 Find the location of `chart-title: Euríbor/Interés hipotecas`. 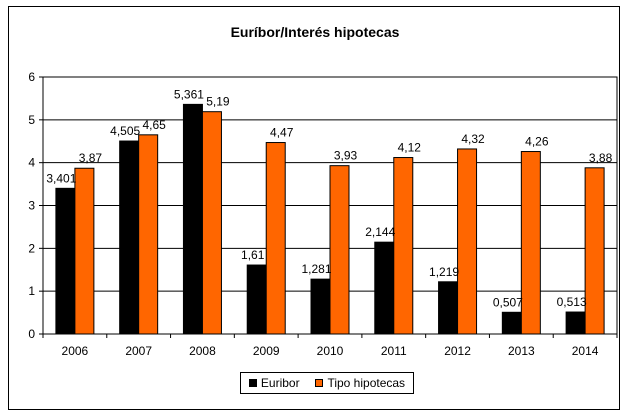

chart-title: Euríbor/Interés hipotecas is located at coordinates (315, 32).